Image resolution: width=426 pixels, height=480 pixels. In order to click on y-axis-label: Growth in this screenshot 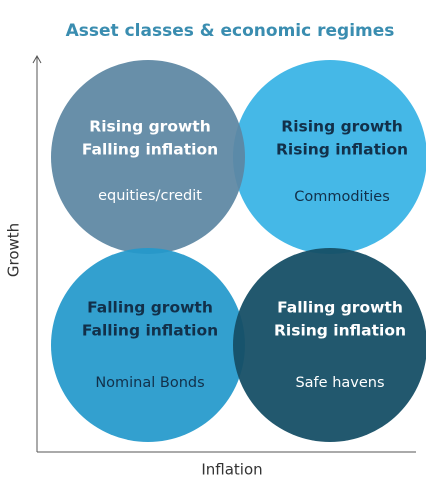, I will do `click(14, 250)`.